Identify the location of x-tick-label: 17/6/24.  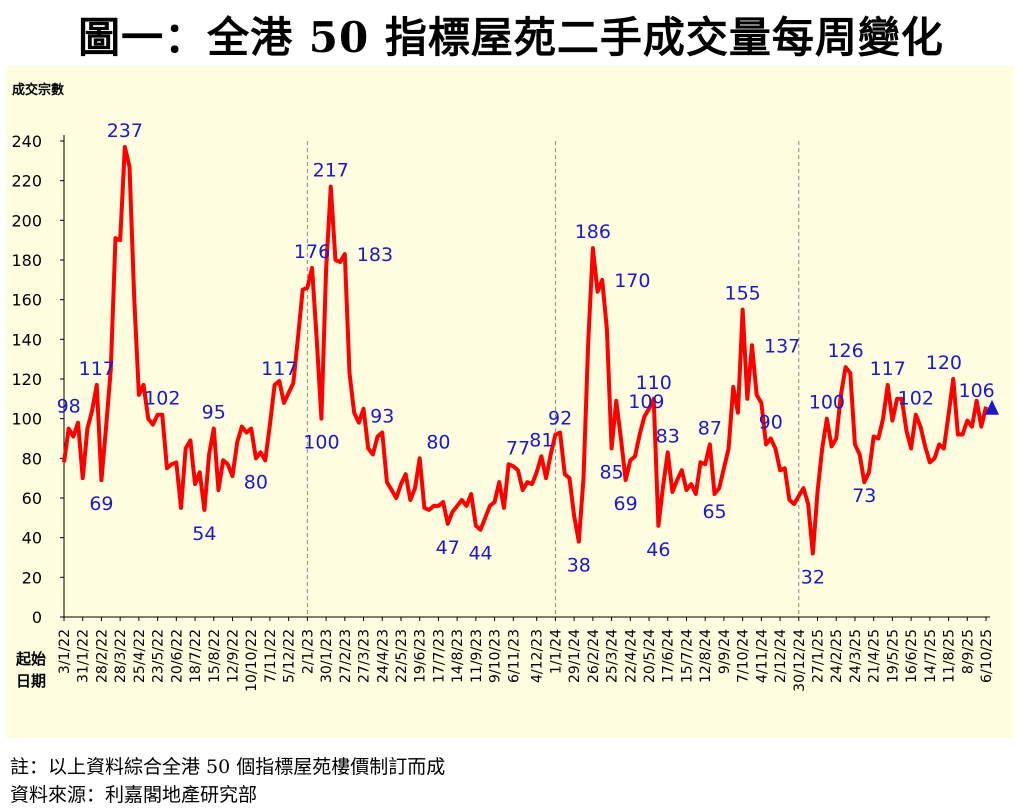
(669, 656).